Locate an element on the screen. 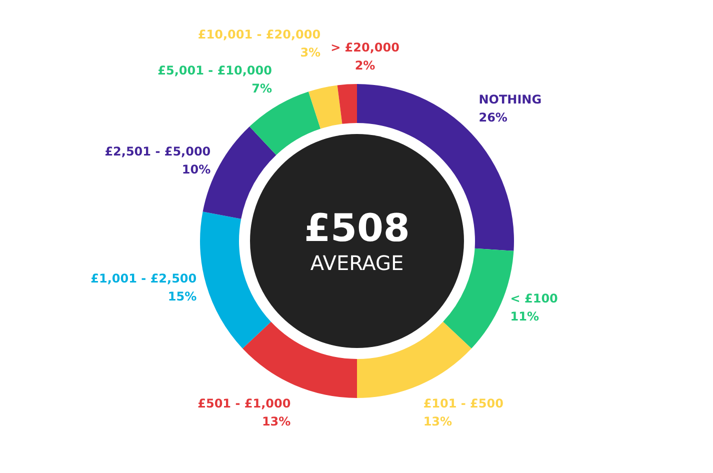 This screenshot has width=713, height=473. slice-label: £10,001 - £20,000 is located at coordinates (259, 34).